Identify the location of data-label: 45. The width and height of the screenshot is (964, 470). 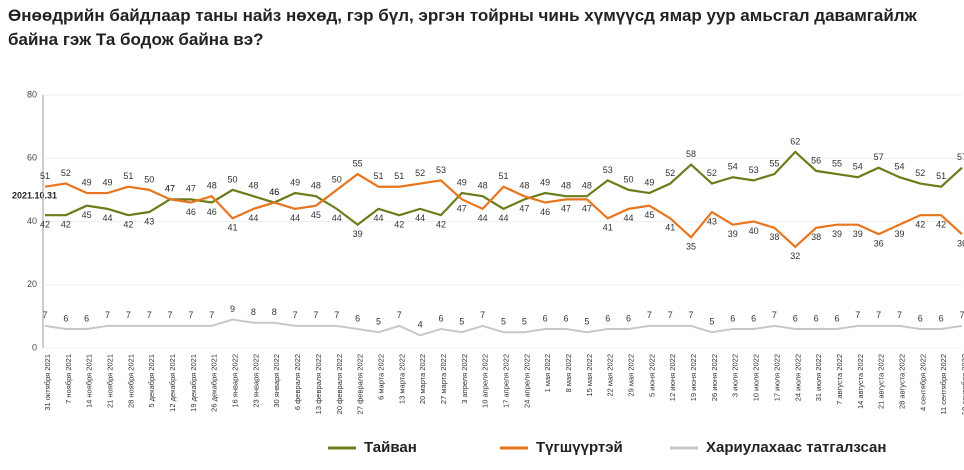
(87, 215).